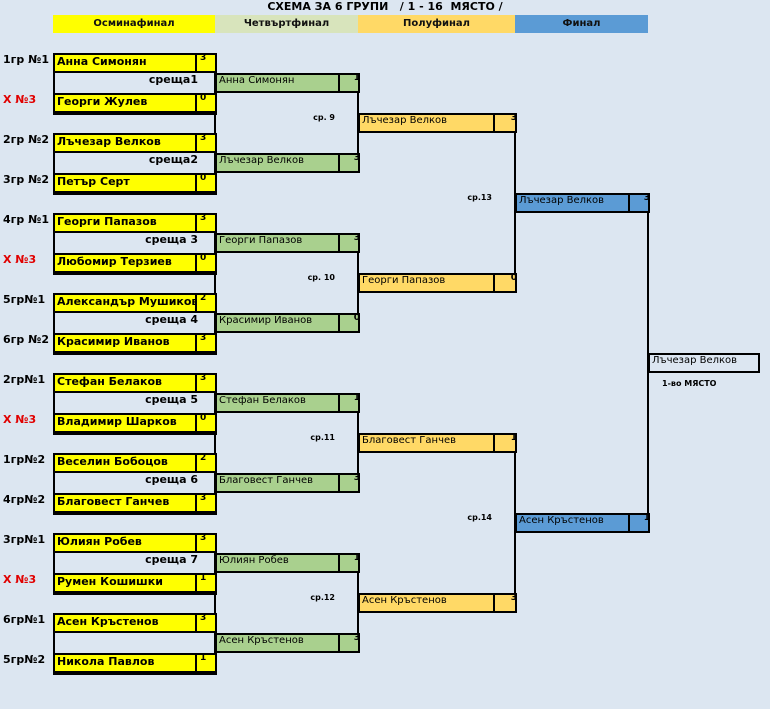  I want to click on r16-player: Румен Кошишки 1, so click(135, 583).